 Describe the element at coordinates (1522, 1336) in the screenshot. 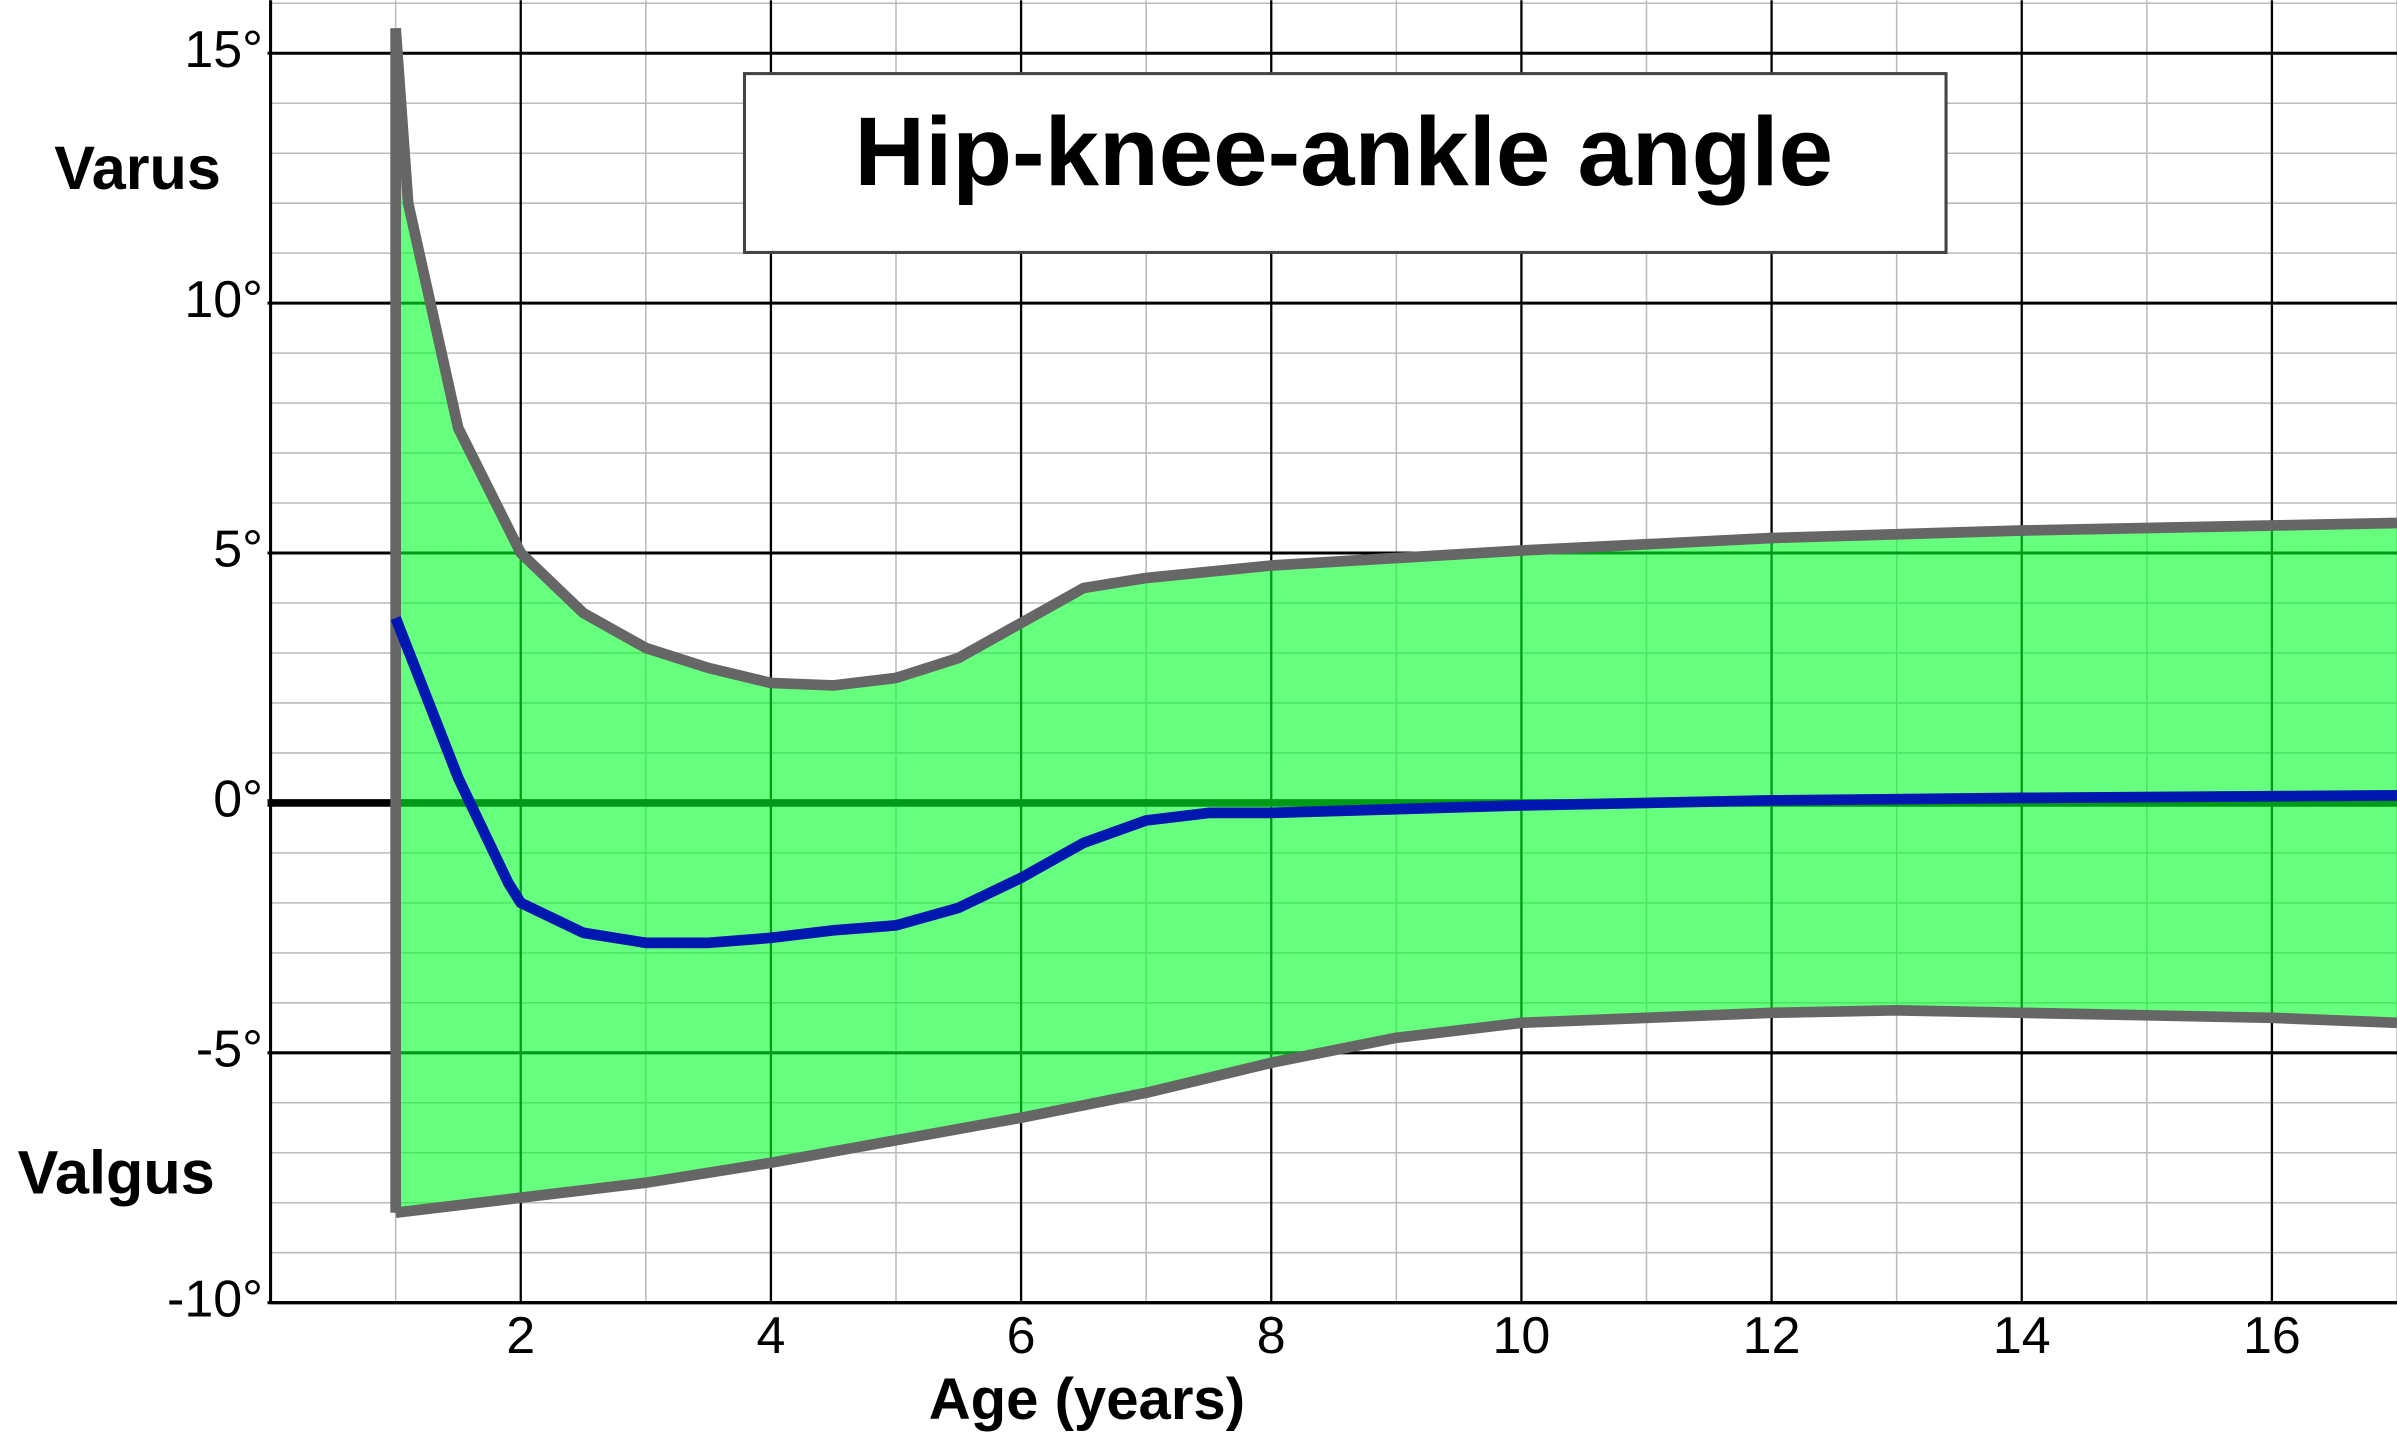

I see `x-tick-label: 10` at that location.